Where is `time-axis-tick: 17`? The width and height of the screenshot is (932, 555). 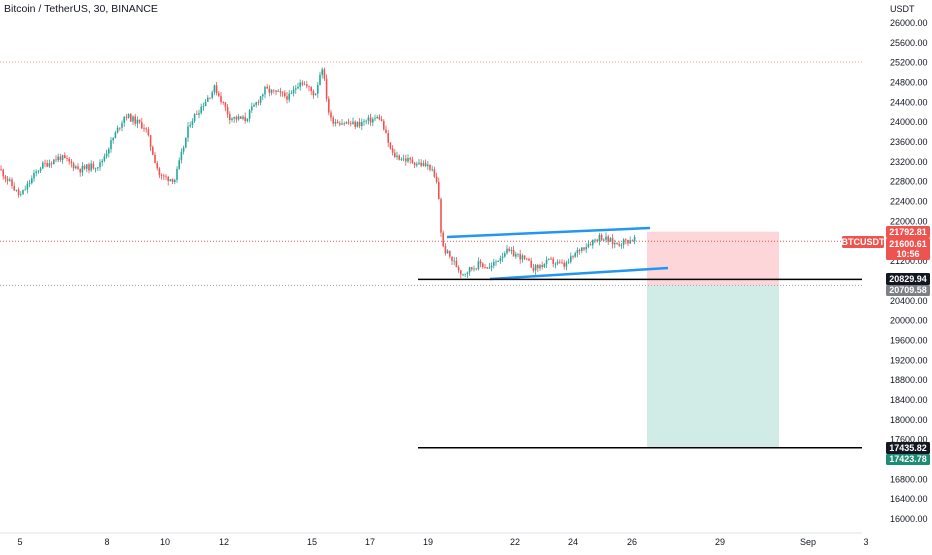
time-axis-tick: 17 is located at coordinates (370, 542).